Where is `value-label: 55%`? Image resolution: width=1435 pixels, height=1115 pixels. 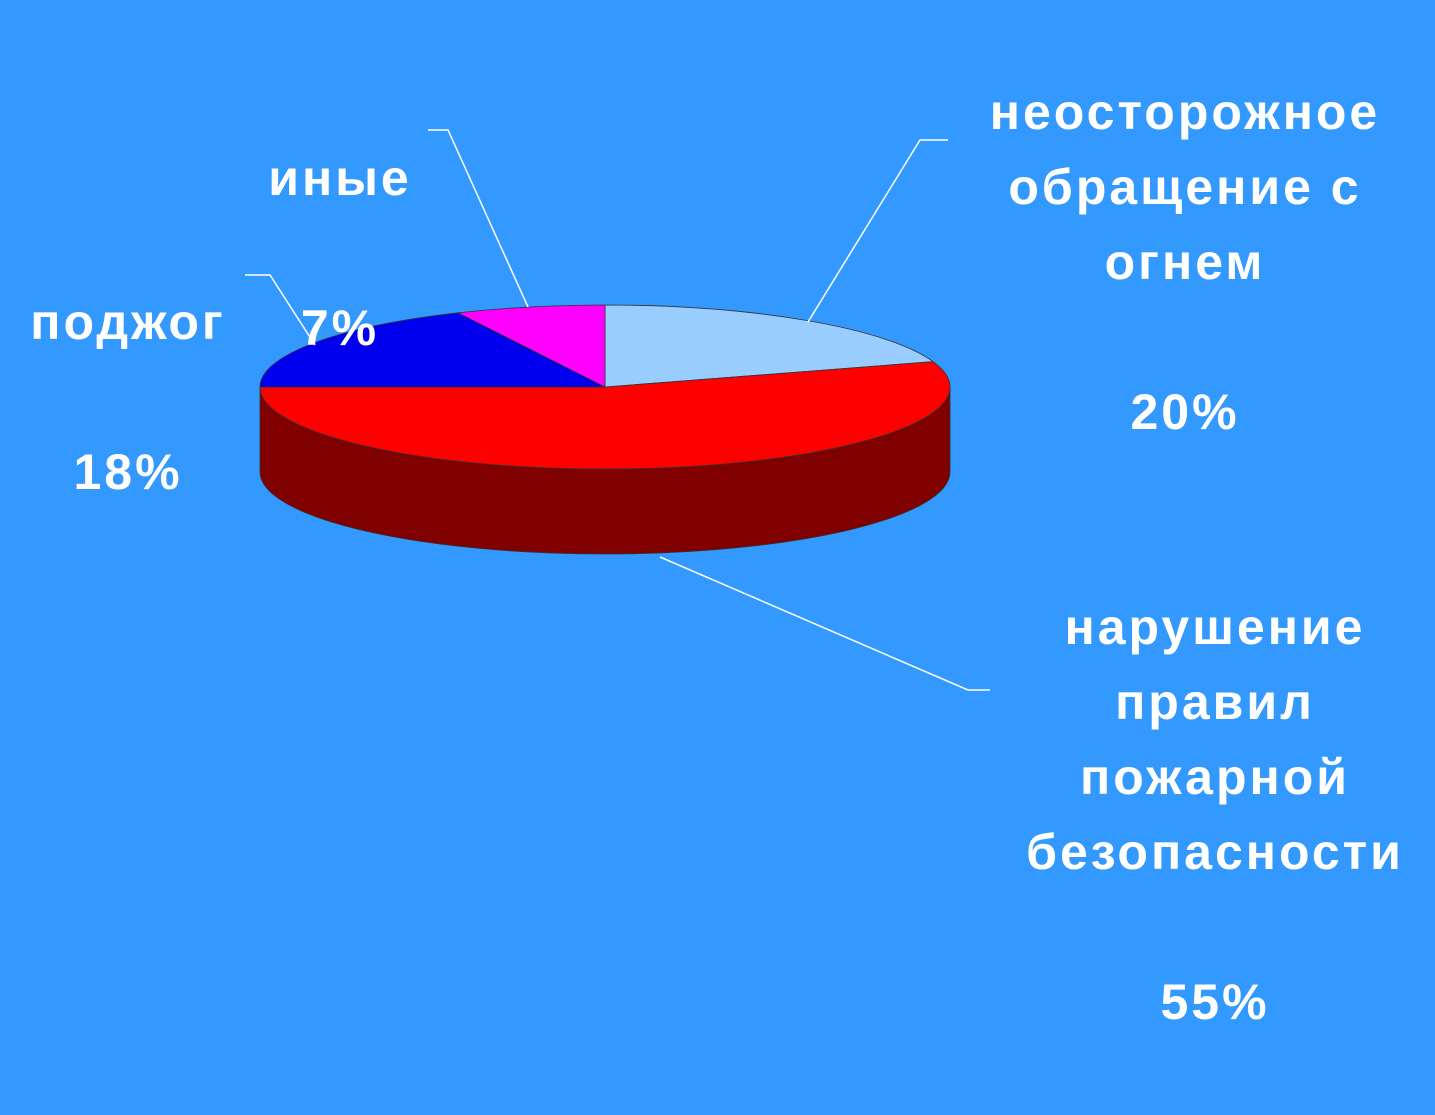 value-label: 55% is located at coordinates (1215, 1002).